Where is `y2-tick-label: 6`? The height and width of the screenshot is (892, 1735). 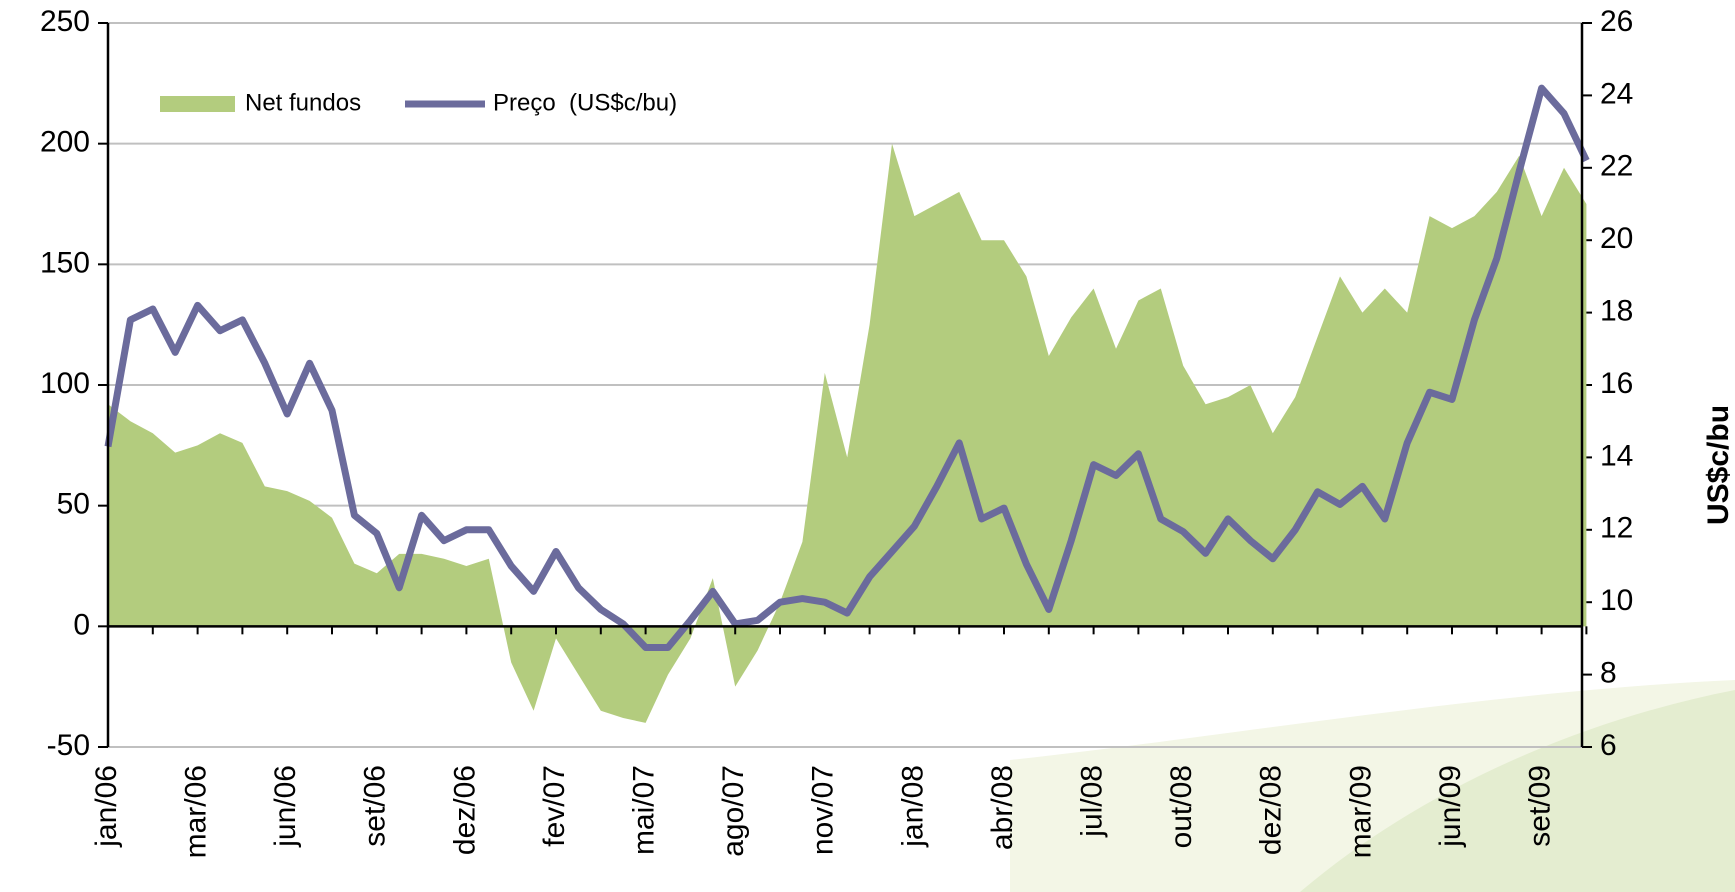 y2-tick-label: 6 is located at coordinates (1608, 745).